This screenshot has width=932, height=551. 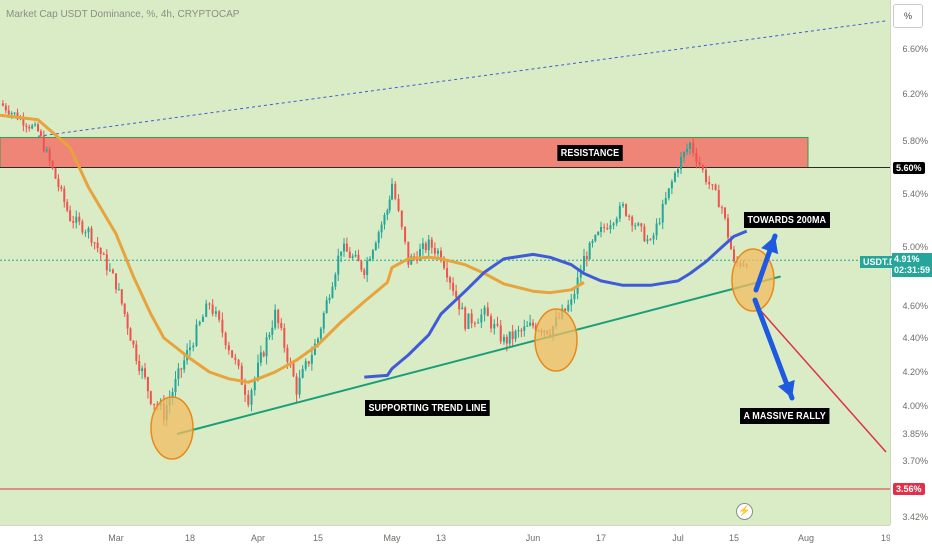 I want to click on time-axis: 13 Mar 18 Apr 15 May 13 Jun 17 Jul 15 Aug 19, so click(x=445, y=538).